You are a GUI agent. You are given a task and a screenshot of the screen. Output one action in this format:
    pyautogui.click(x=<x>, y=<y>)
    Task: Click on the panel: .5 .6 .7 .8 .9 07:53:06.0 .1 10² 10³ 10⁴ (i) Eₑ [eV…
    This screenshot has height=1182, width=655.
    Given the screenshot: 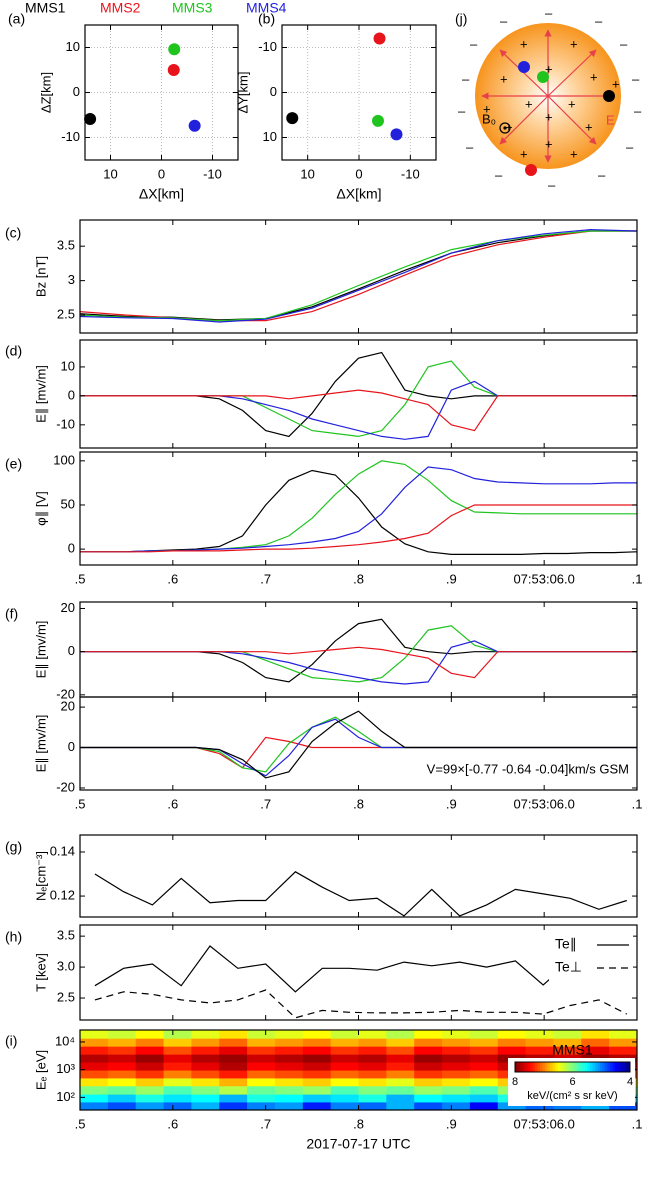 What is the action you would take?
    pyautogui.click(x=323, y=1090)
    